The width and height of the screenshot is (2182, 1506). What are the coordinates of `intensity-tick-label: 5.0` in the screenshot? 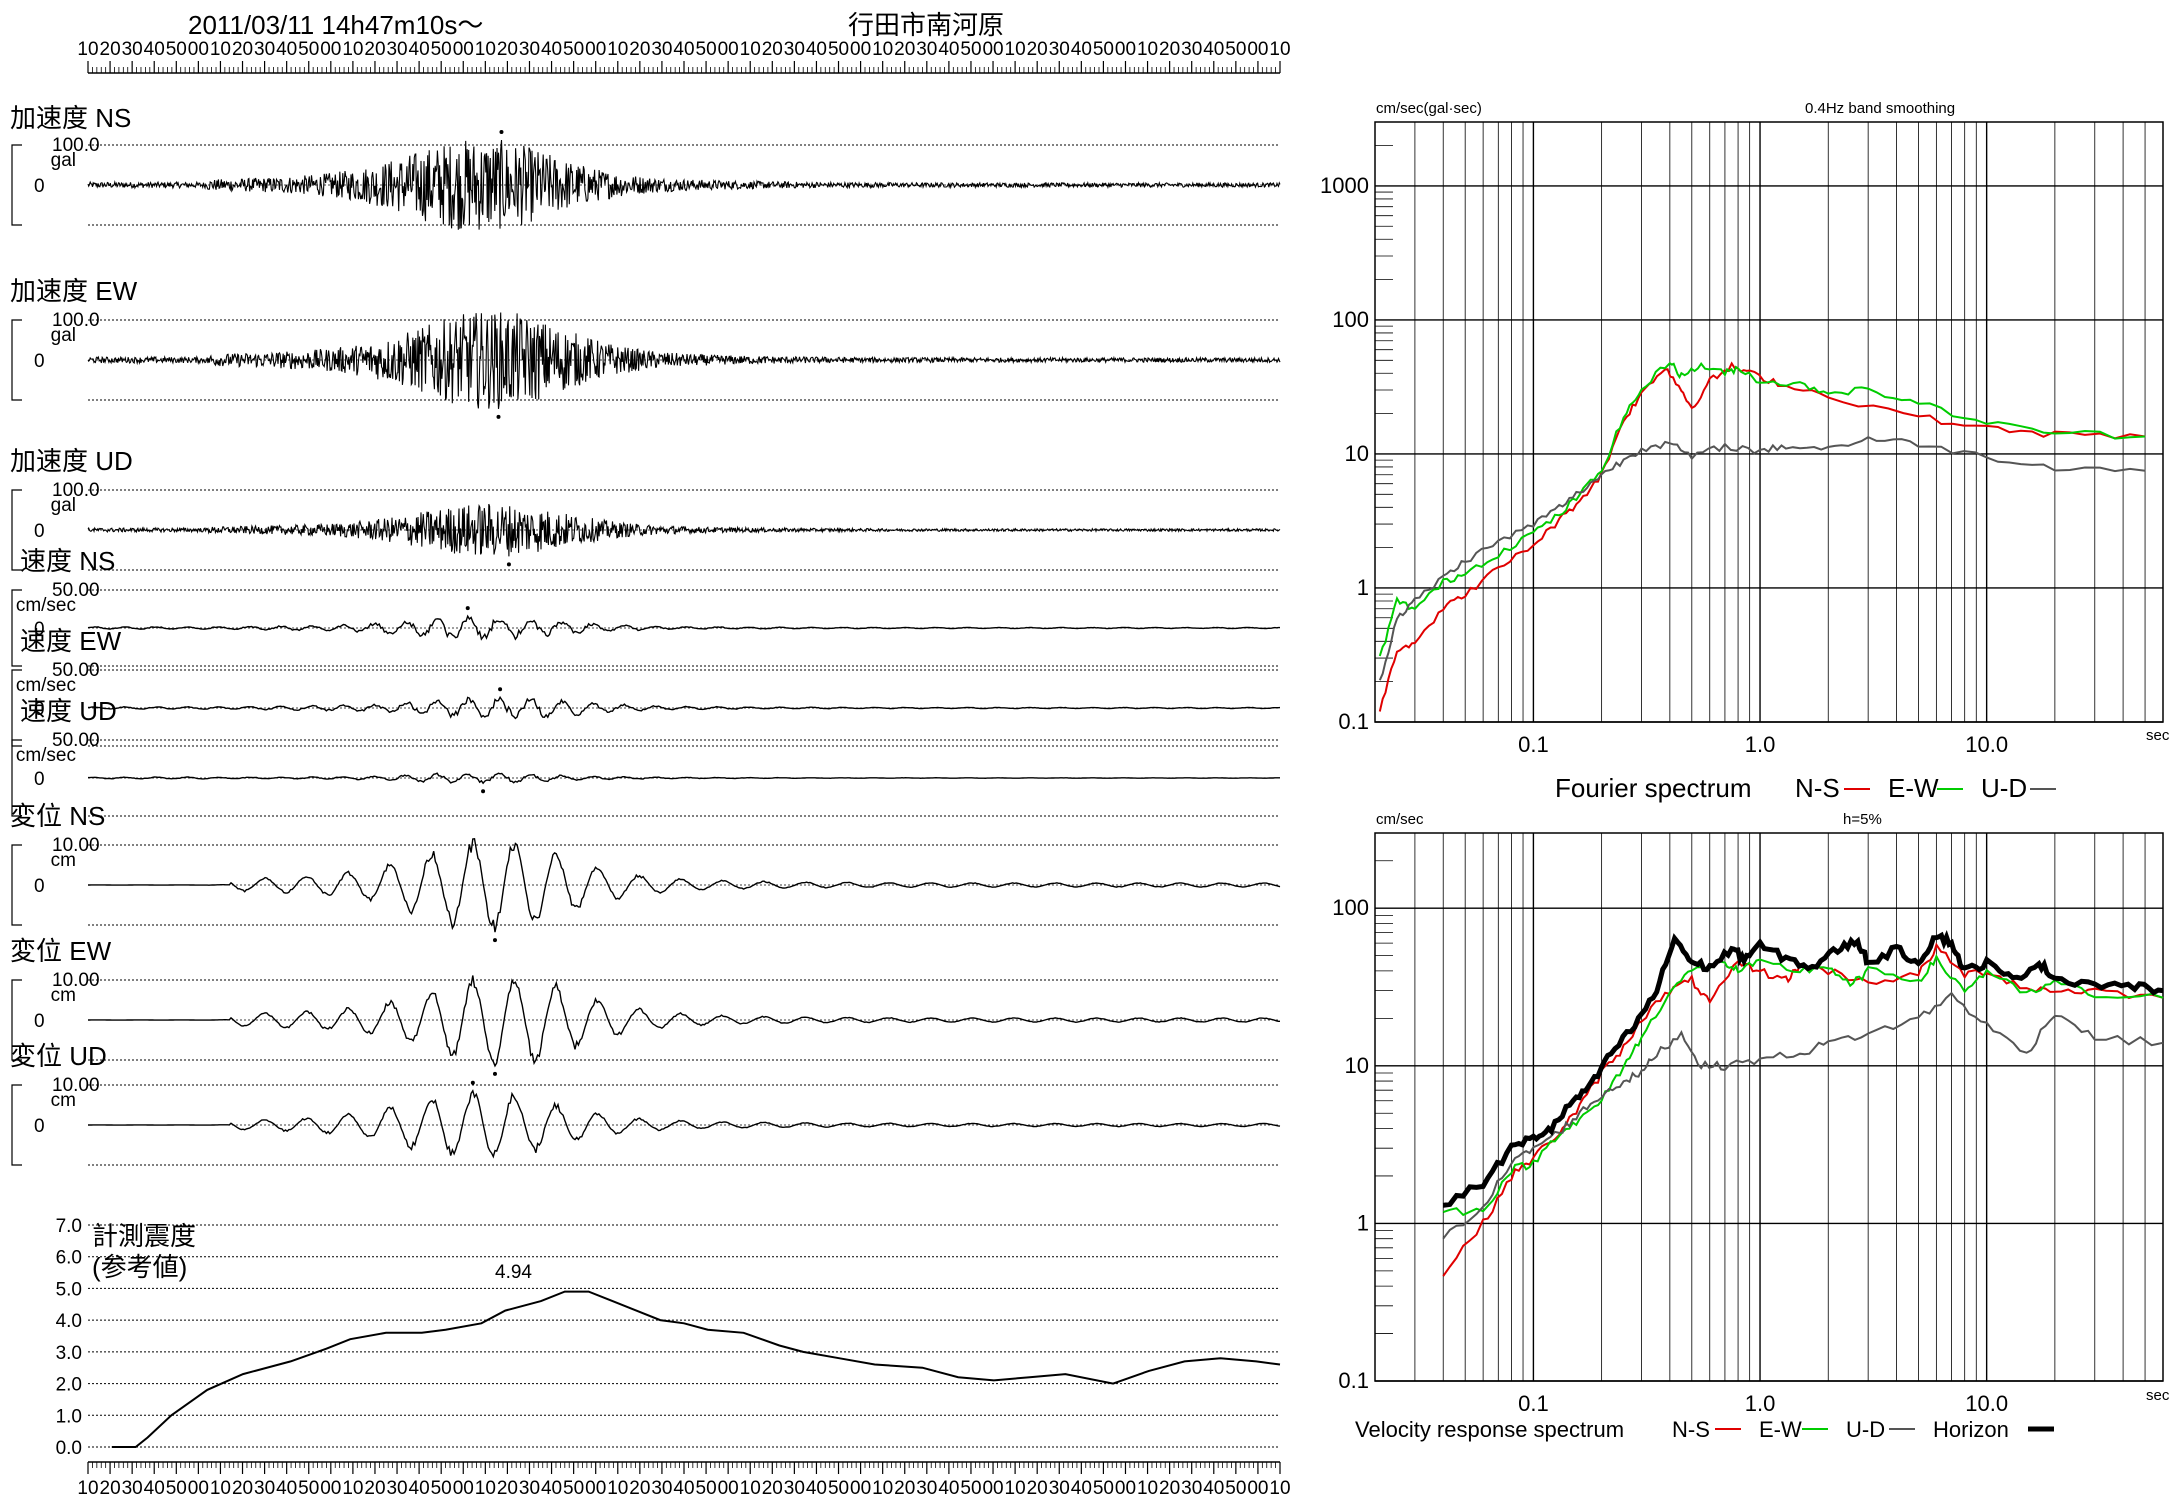 It's located at (69, 1289).